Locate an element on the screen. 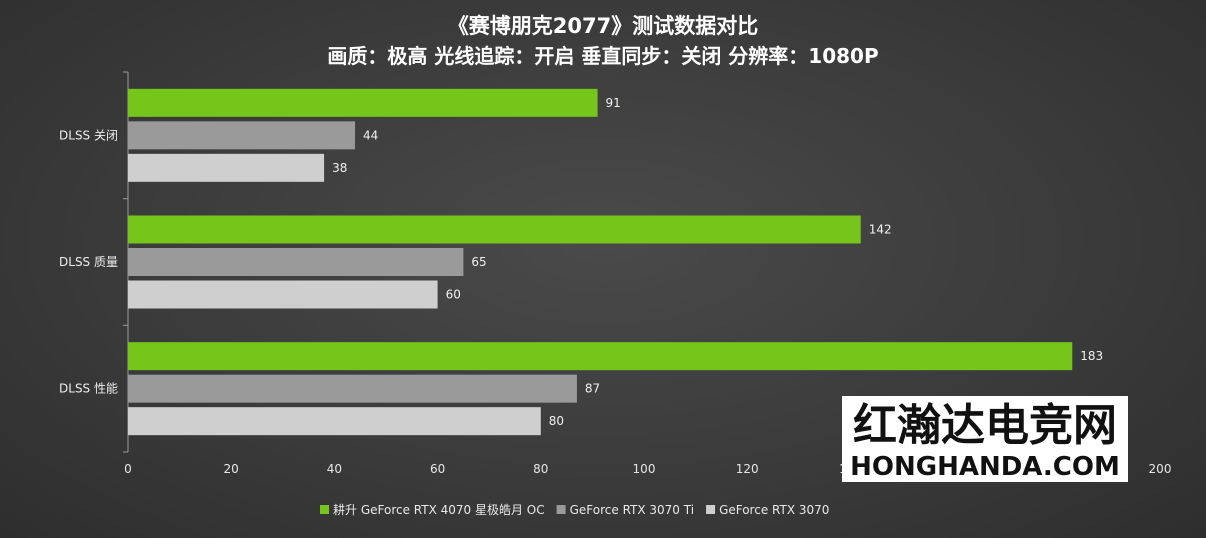 The height and width of the screenshot is (538, 1206). watermark-background is located at coordinates (985, 439).